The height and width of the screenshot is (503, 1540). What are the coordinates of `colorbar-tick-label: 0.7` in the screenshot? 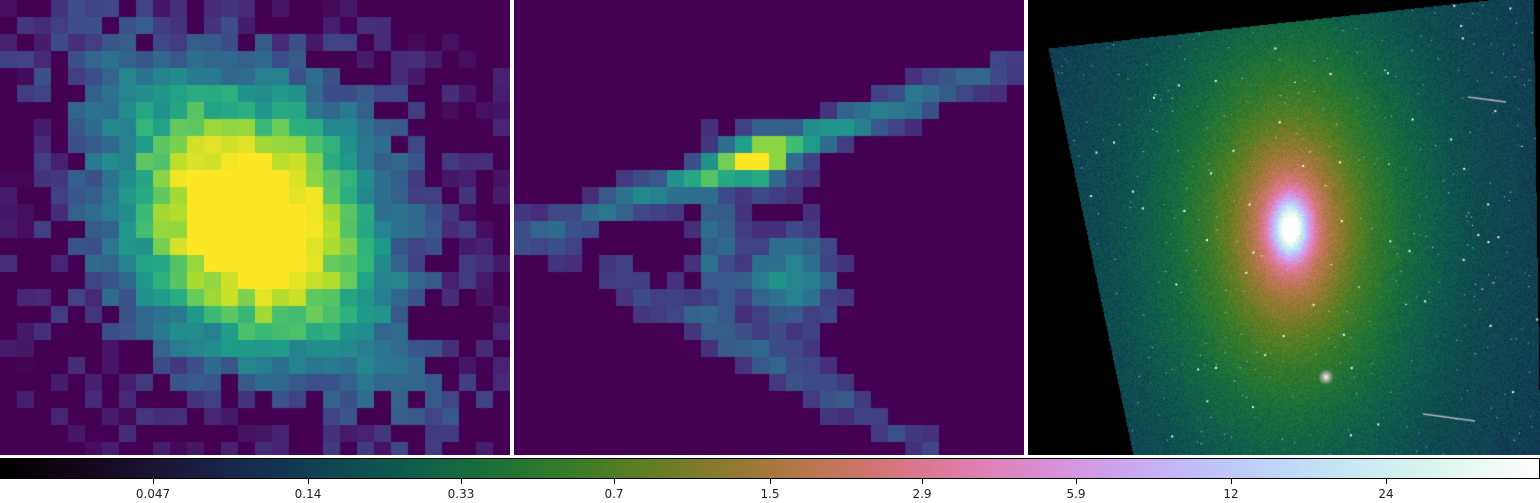 It's located at (614, 494).